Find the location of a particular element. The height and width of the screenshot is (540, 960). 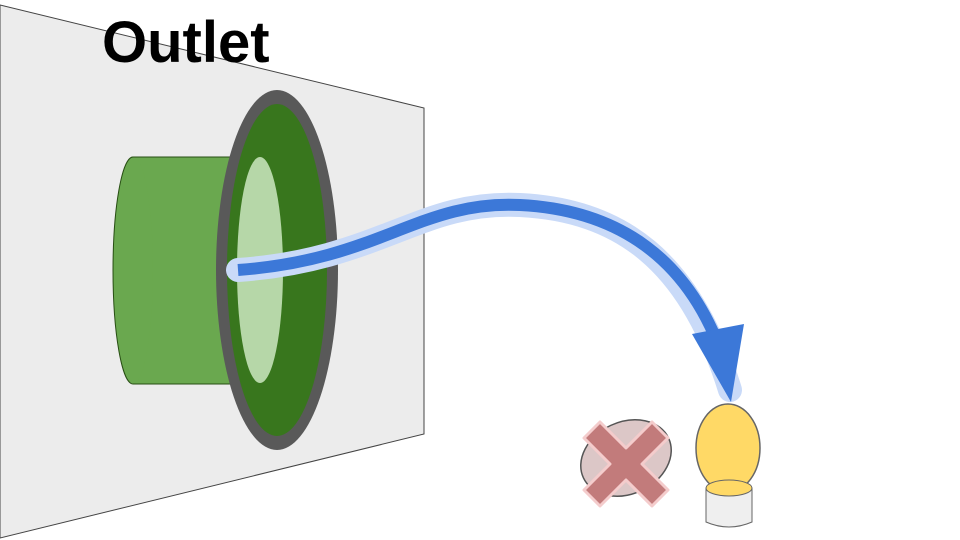

outlet-title: Outlet is located at coordinates (186, 42).